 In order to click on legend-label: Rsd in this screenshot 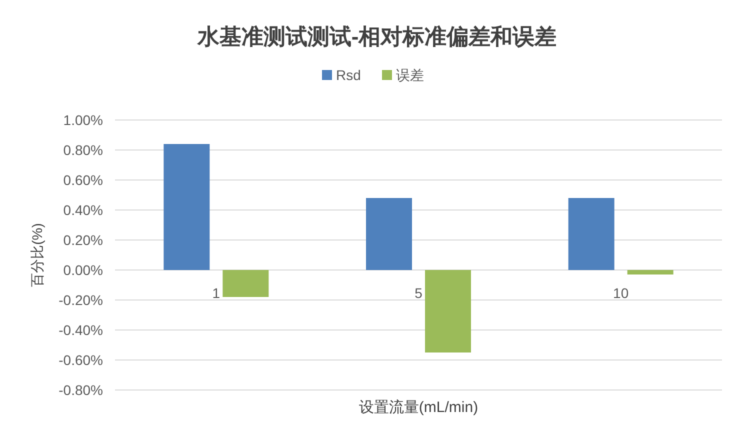, I will do `click(348, 75)`.